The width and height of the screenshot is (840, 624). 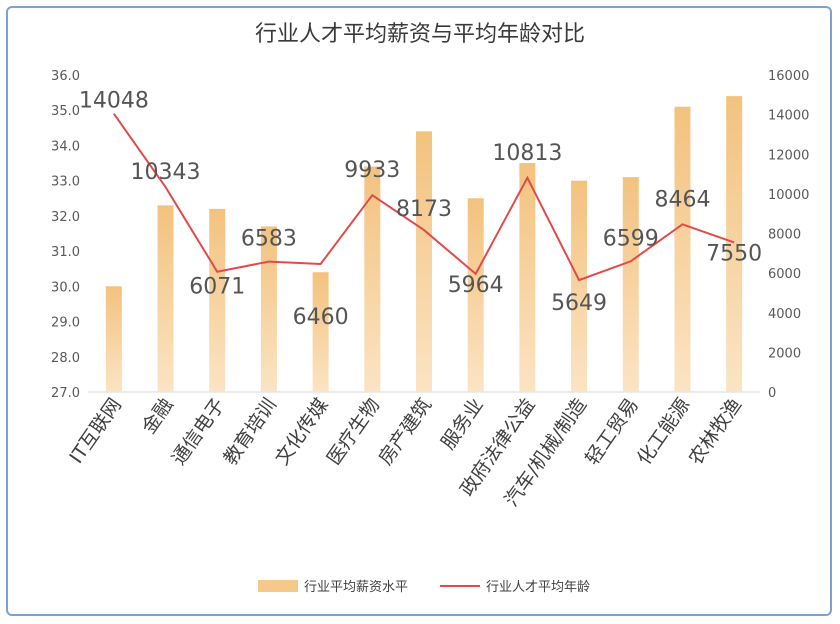 I want to click on y-left-tick-label: 27.0, so click(x=65, y=393).